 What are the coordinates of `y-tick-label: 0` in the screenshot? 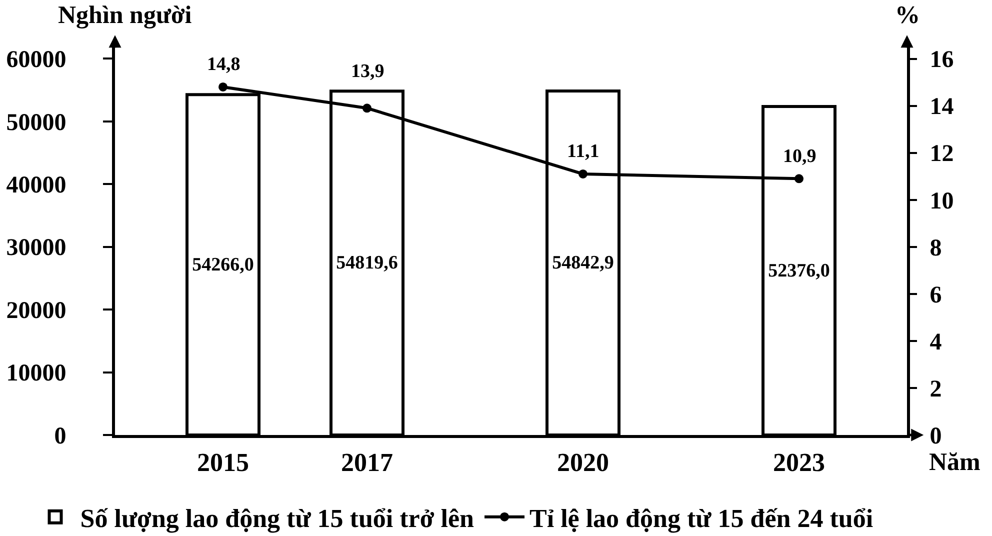 It's located at (60, 436).